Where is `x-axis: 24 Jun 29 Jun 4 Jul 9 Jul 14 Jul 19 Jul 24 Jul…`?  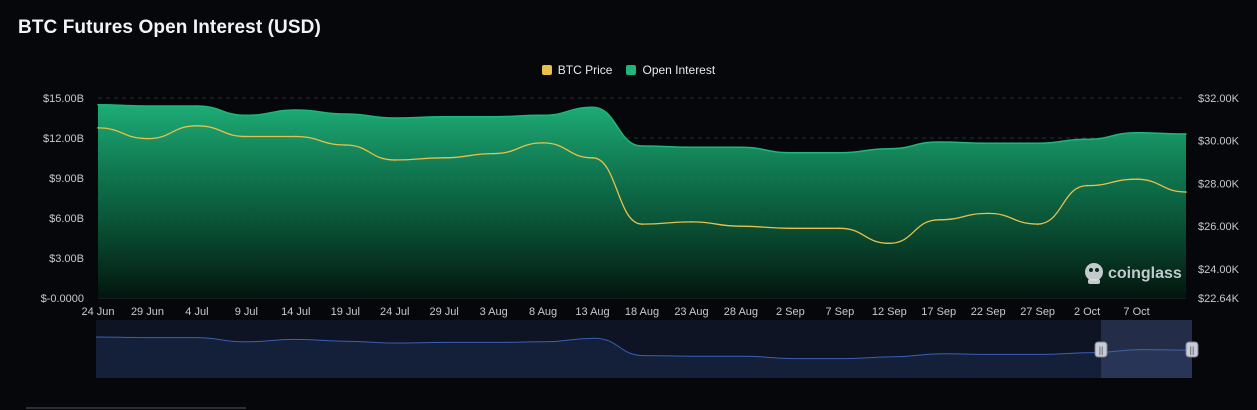 x-axis: 24 Jun 29 Jun 4 Jul 9 Jul 14 Jul 19 Jul 24 Jul… is located at coordinates (615, 312).